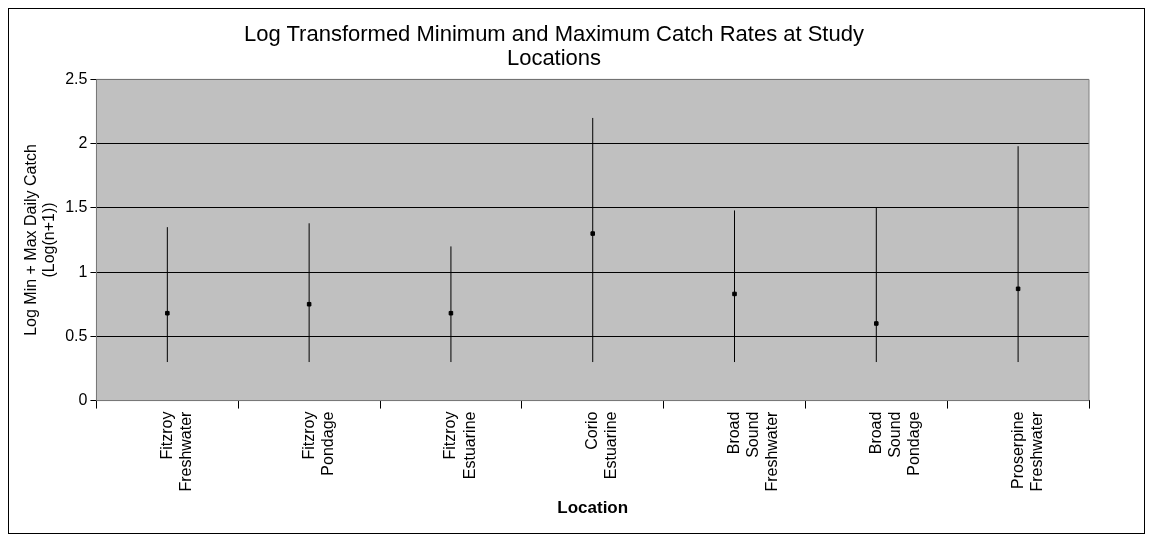 Image resolution: width=1153 pixels, height=542 pixels. Describe the element at coordinates (39, 240) in the screenshot. I see `y-axis-title: Log Min + Max Daily Catch (Log(n+1))` at that location.